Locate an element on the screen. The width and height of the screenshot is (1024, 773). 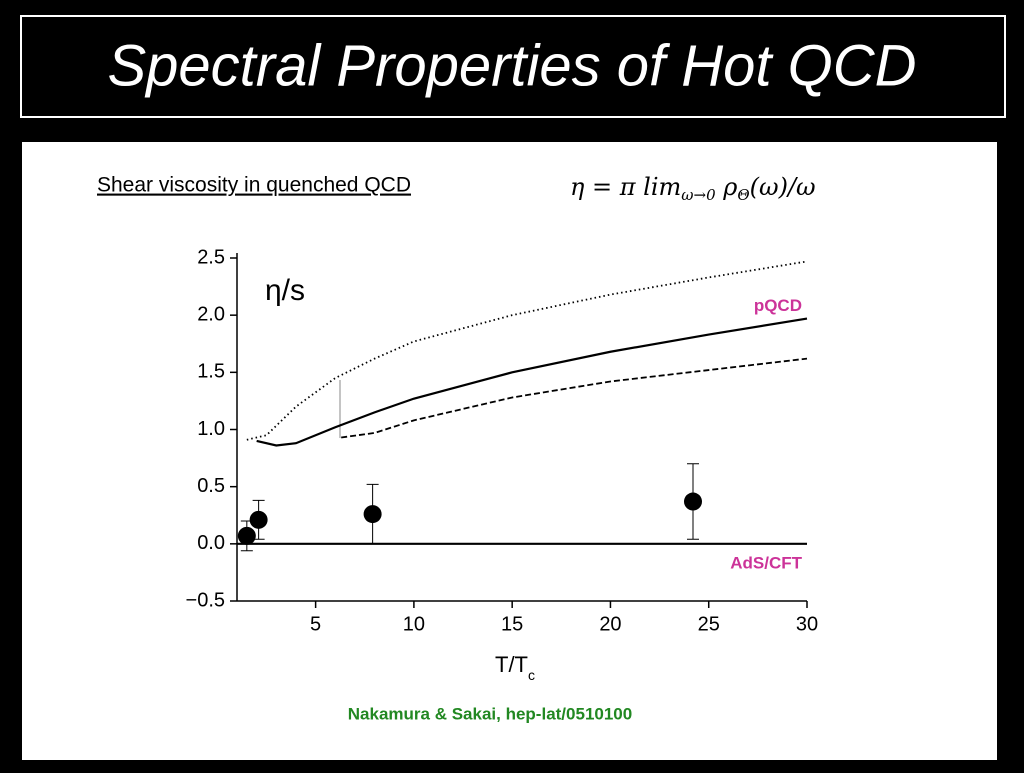
x-label: T/Tc is located at coordinates (515, 667).